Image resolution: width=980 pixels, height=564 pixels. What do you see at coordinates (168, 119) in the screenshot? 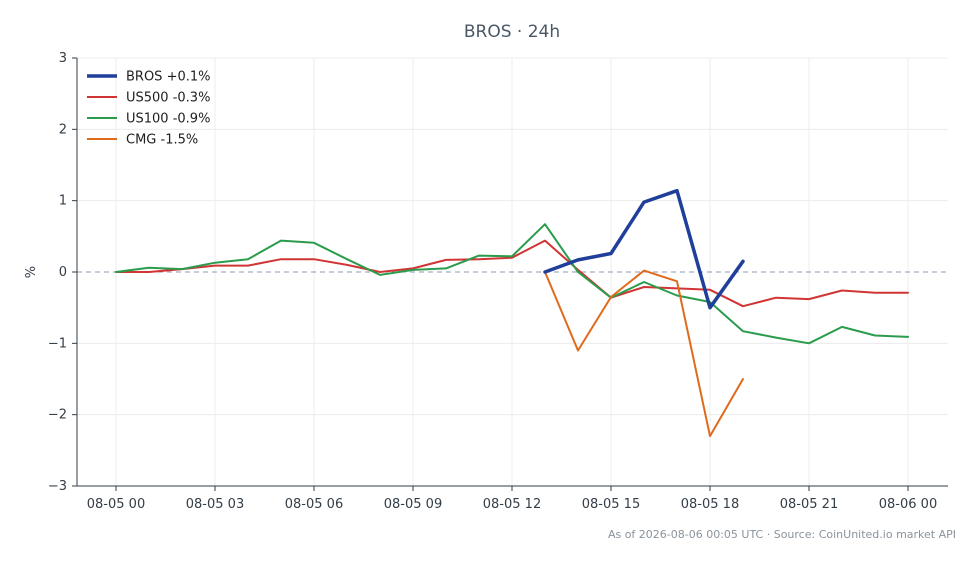
I see `legend-label-us100: US100 -0.9%` at bounding box center [168, 119].